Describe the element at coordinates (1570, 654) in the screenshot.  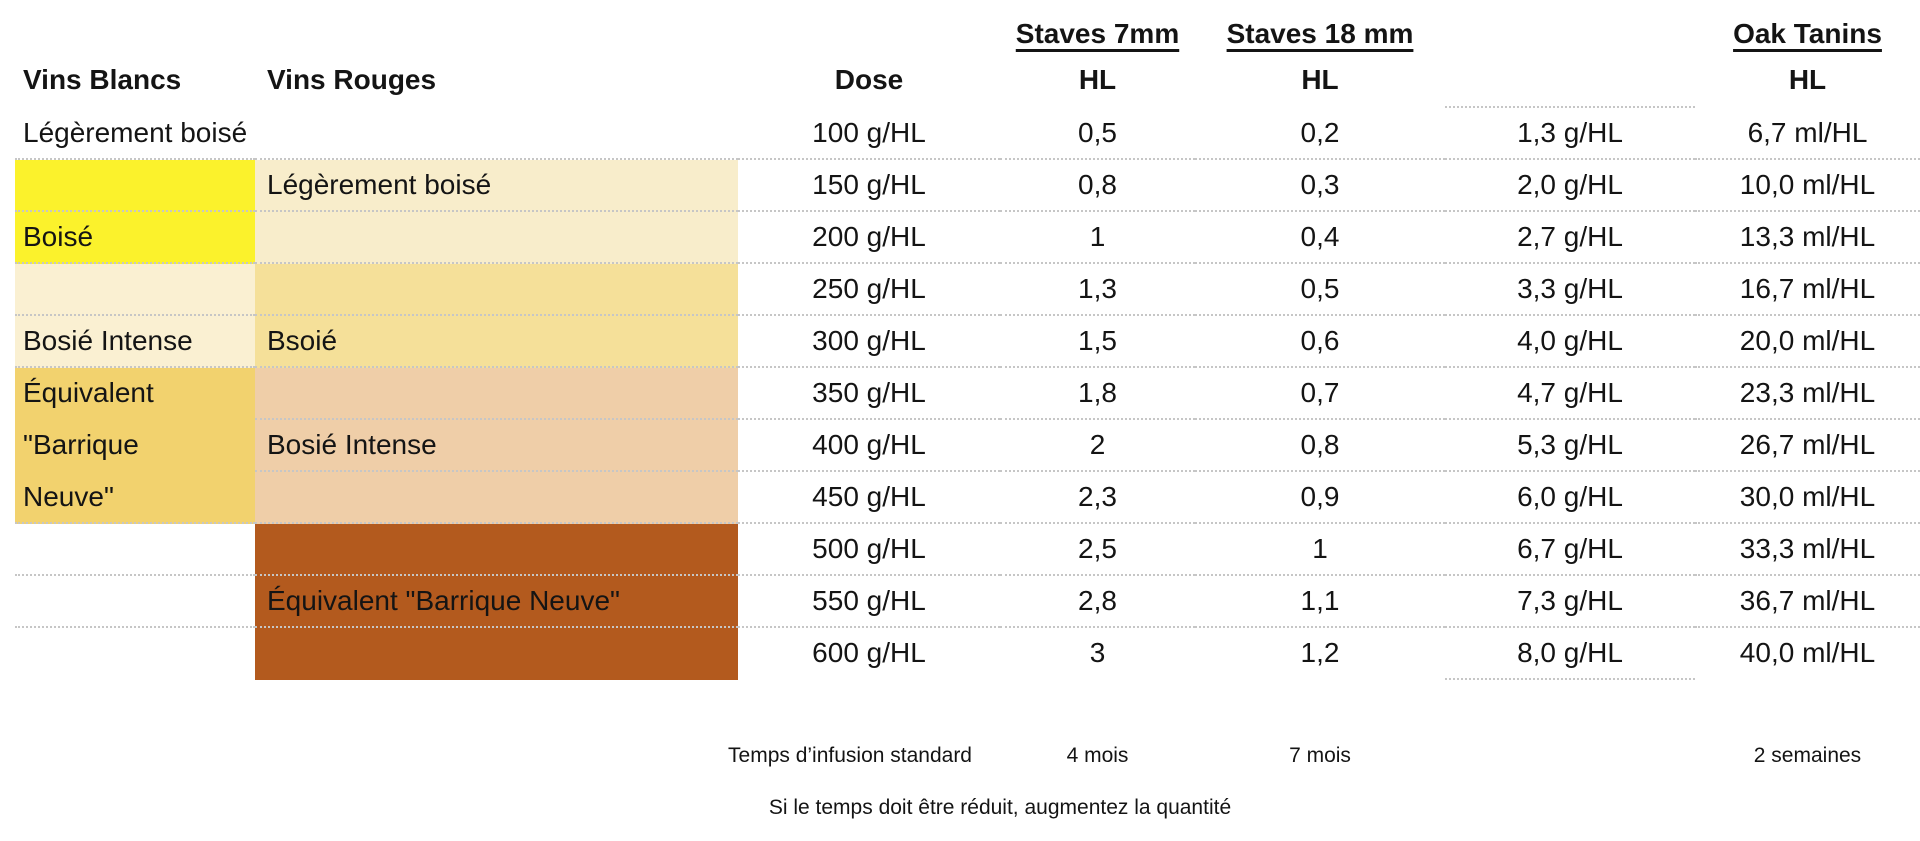
I see `cell-tanin-g: 8,0 g/HL` at that location.